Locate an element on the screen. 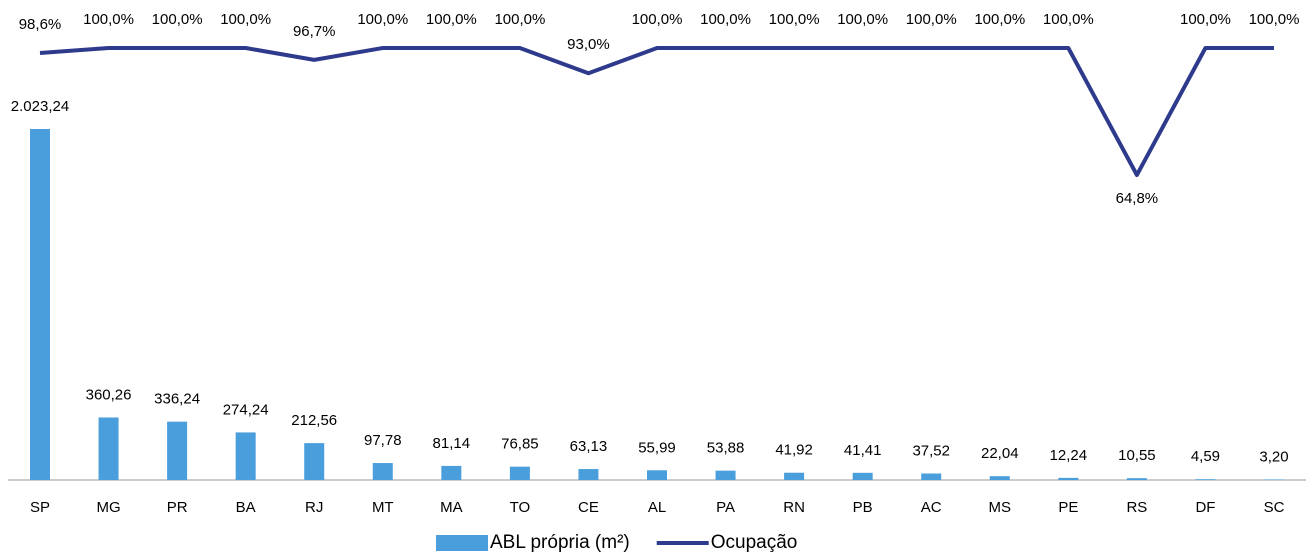 The width and height of the screenshot is (1314, 556). x-tick-label: PE is located at coordinates (1068, 507).